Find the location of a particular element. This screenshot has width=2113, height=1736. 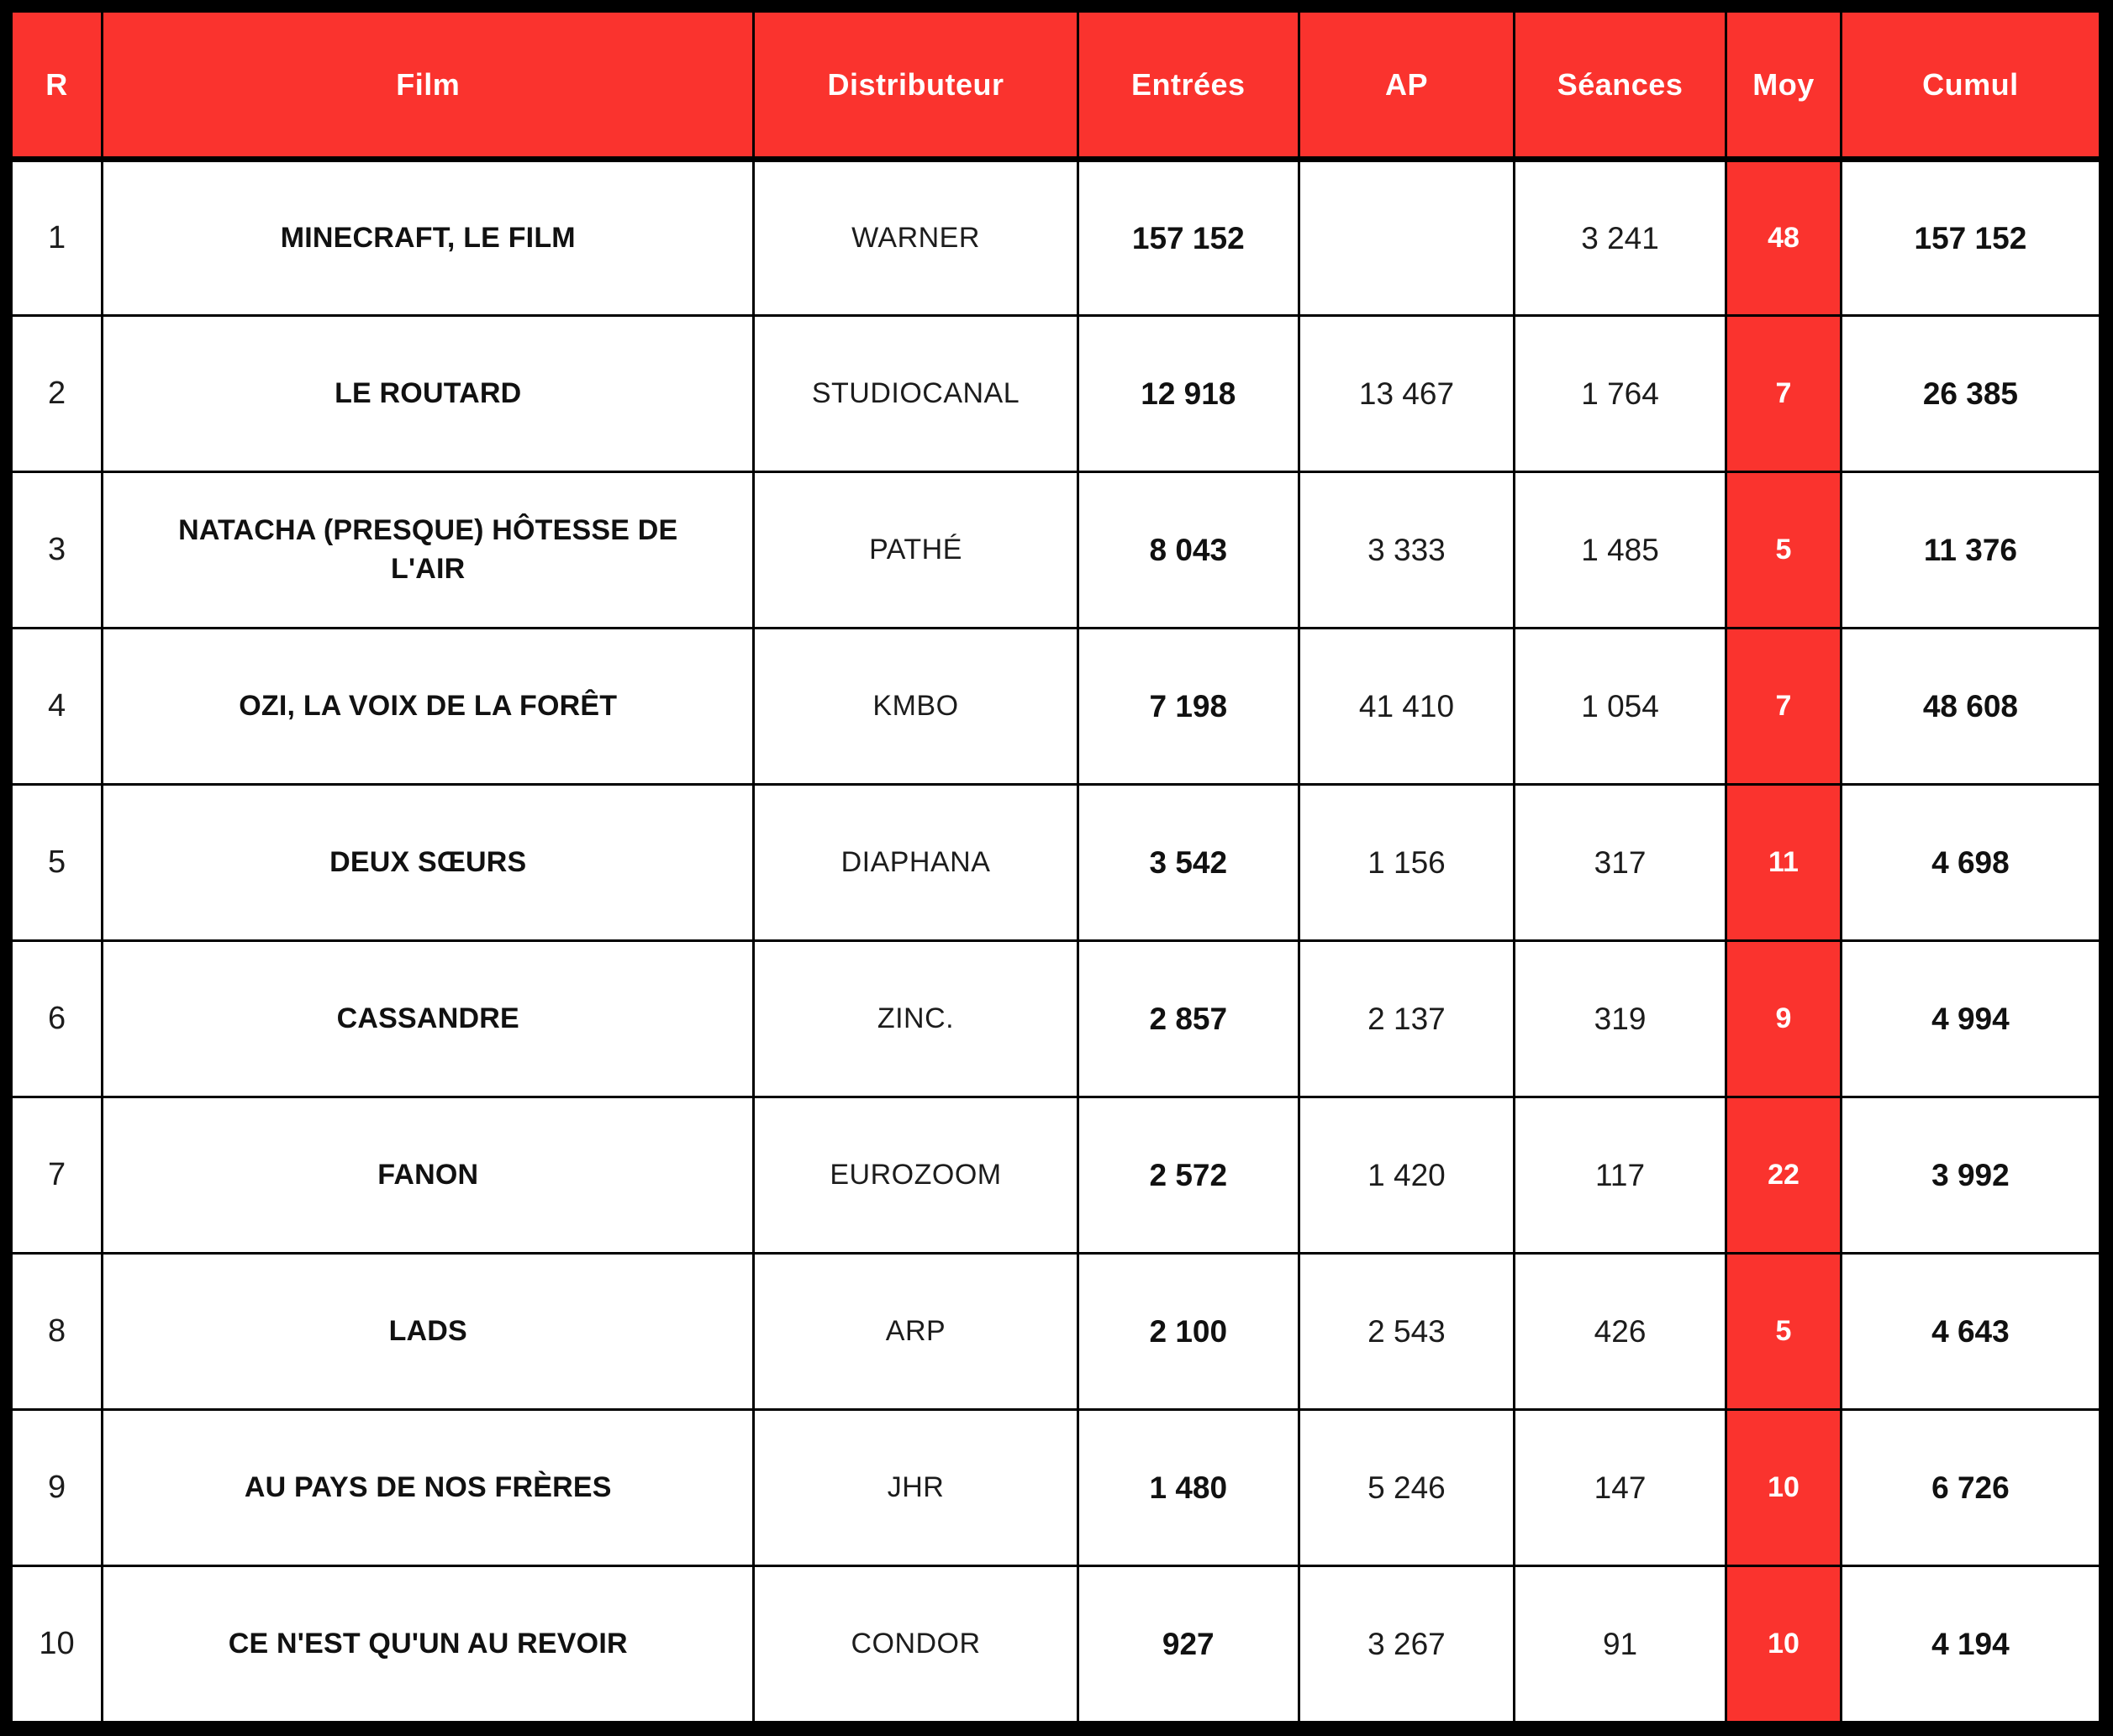

moy-cell: 11 is located at coordinates (1784, 862).